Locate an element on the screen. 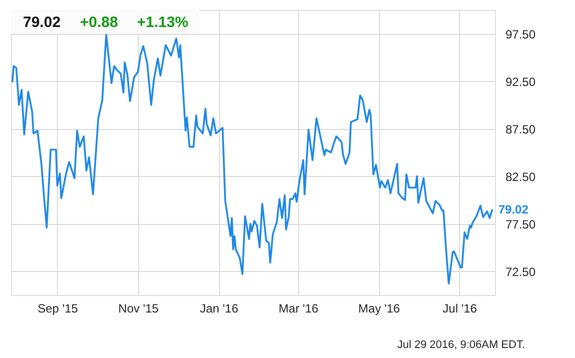 This screenshot has height=358, width=575. y-tick-label: 87.50 is located at coordinates (521, 129).